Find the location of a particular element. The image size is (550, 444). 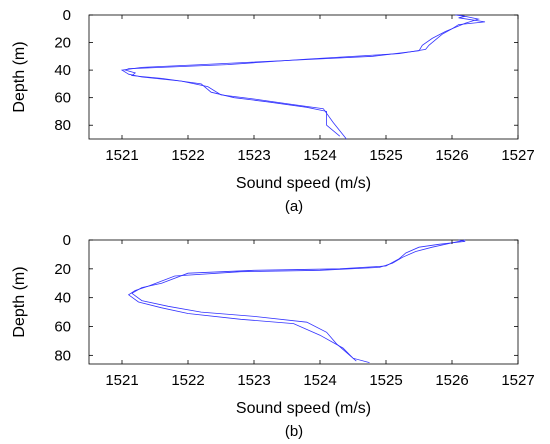

subplot-caption: (a) is located at coordinates (294, 206).